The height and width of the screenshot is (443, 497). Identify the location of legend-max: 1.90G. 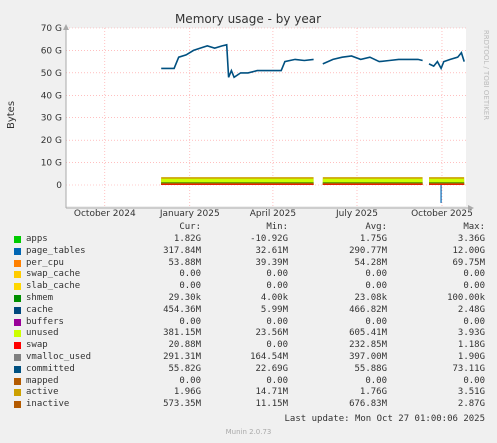
(471, 356).